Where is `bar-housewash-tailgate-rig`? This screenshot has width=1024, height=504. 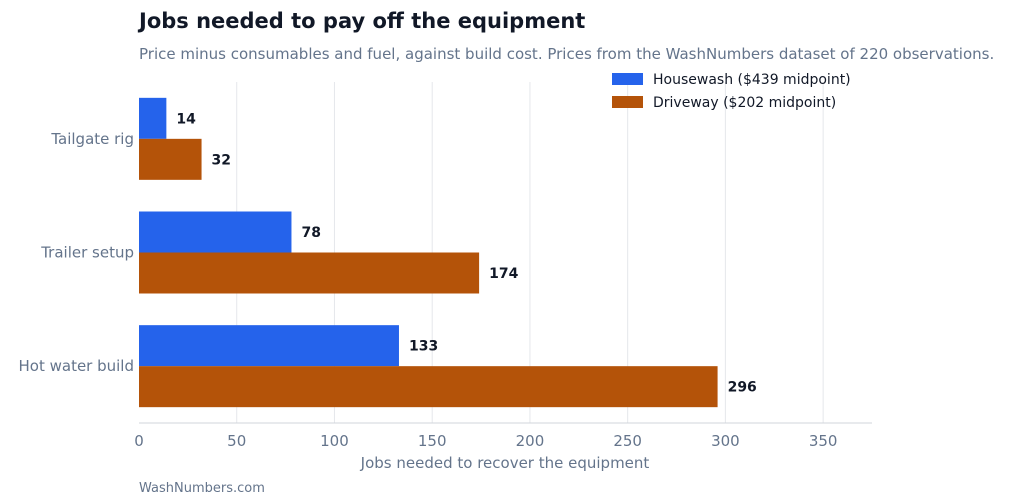
bar-housewash-tailgate-rig is located at coordinates (153, 118).